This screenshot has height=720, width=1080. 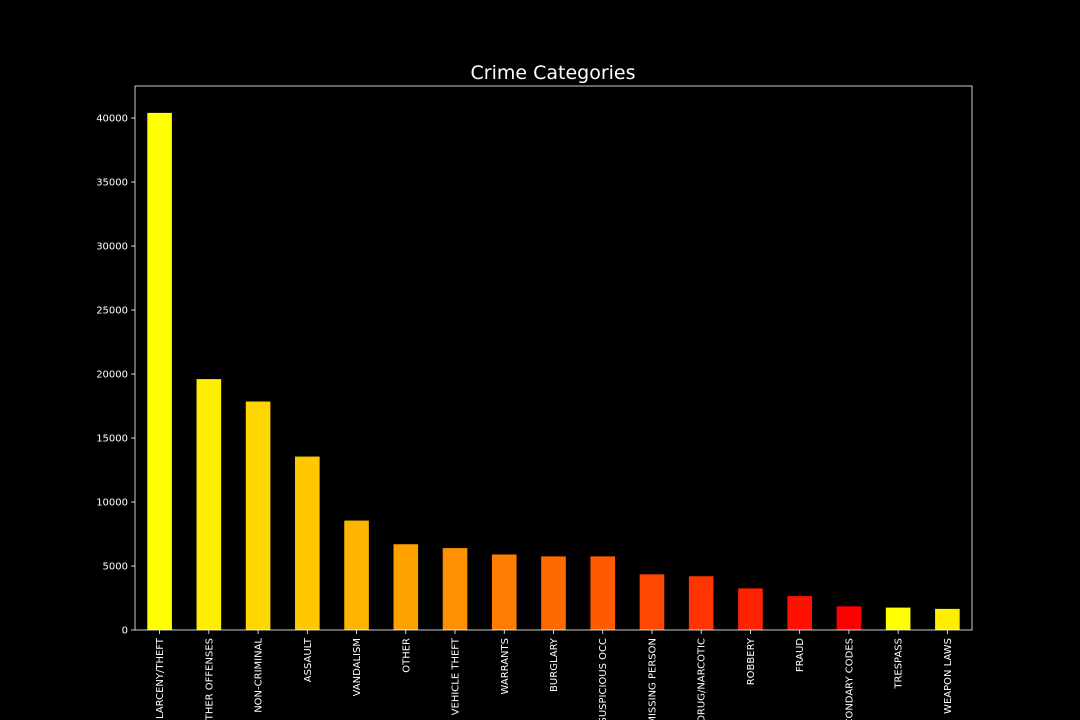 I want to click on x-tick-label-4: VANDALISM, so click(x=357, y=667).